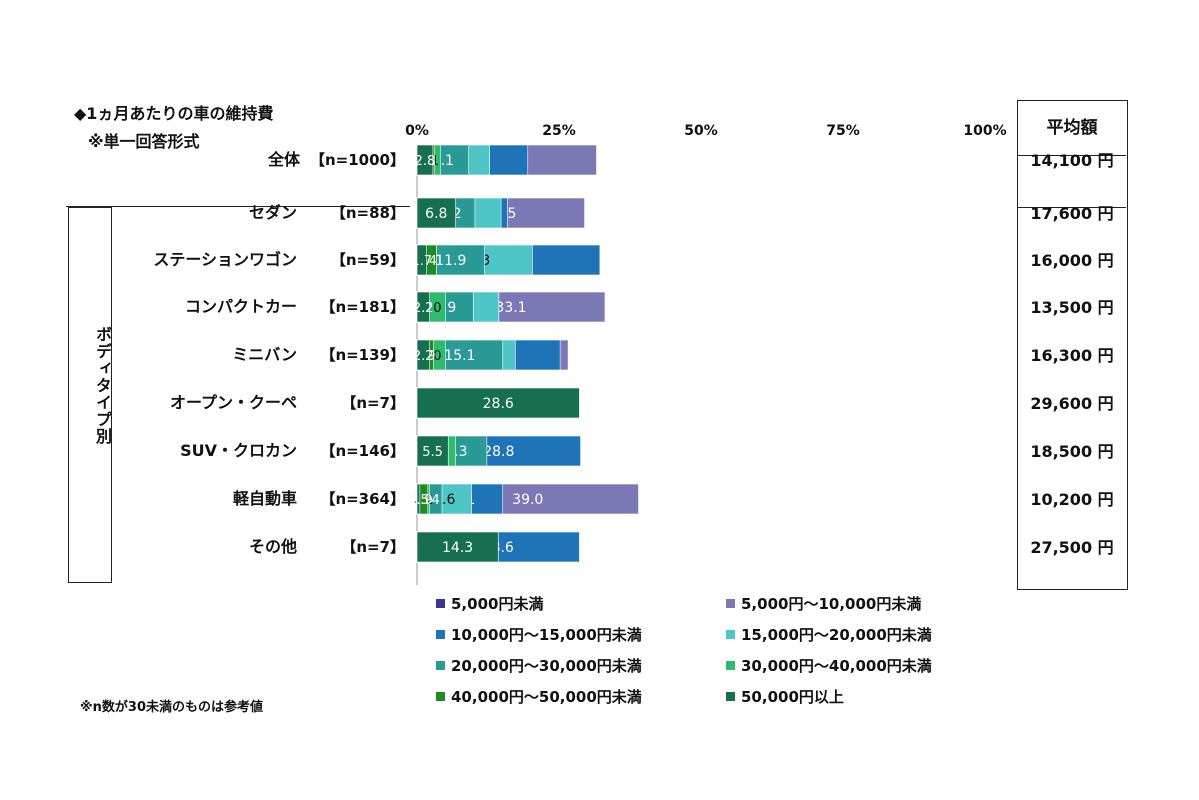 Image resolution: width=1199 pixels, height=800 pixels. Describe the element at coordinates (272, 546) in the screenshot. I see `category-label: その他` at that location.